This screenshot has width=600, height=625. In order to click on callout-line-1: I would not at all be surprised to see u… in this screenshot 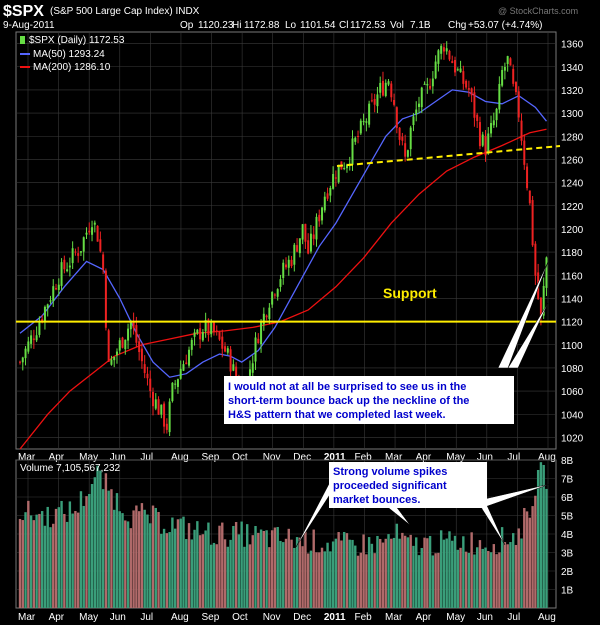, I will do `click(347, 387)`.